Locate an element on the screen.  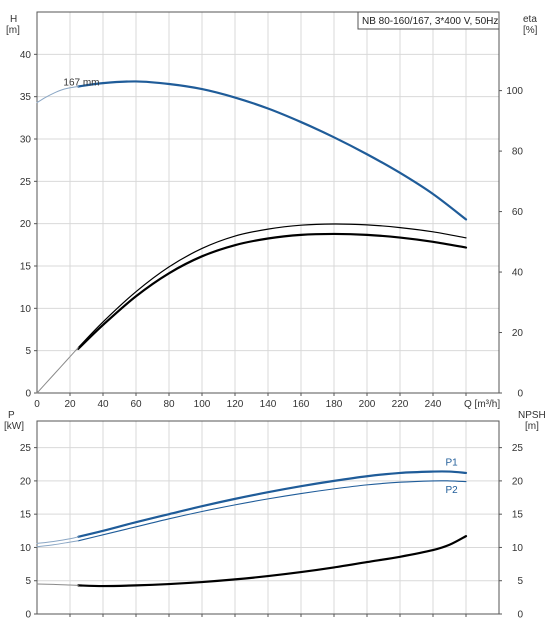
upper-left-tick-label: 15 is located at coordinates (26, 267).